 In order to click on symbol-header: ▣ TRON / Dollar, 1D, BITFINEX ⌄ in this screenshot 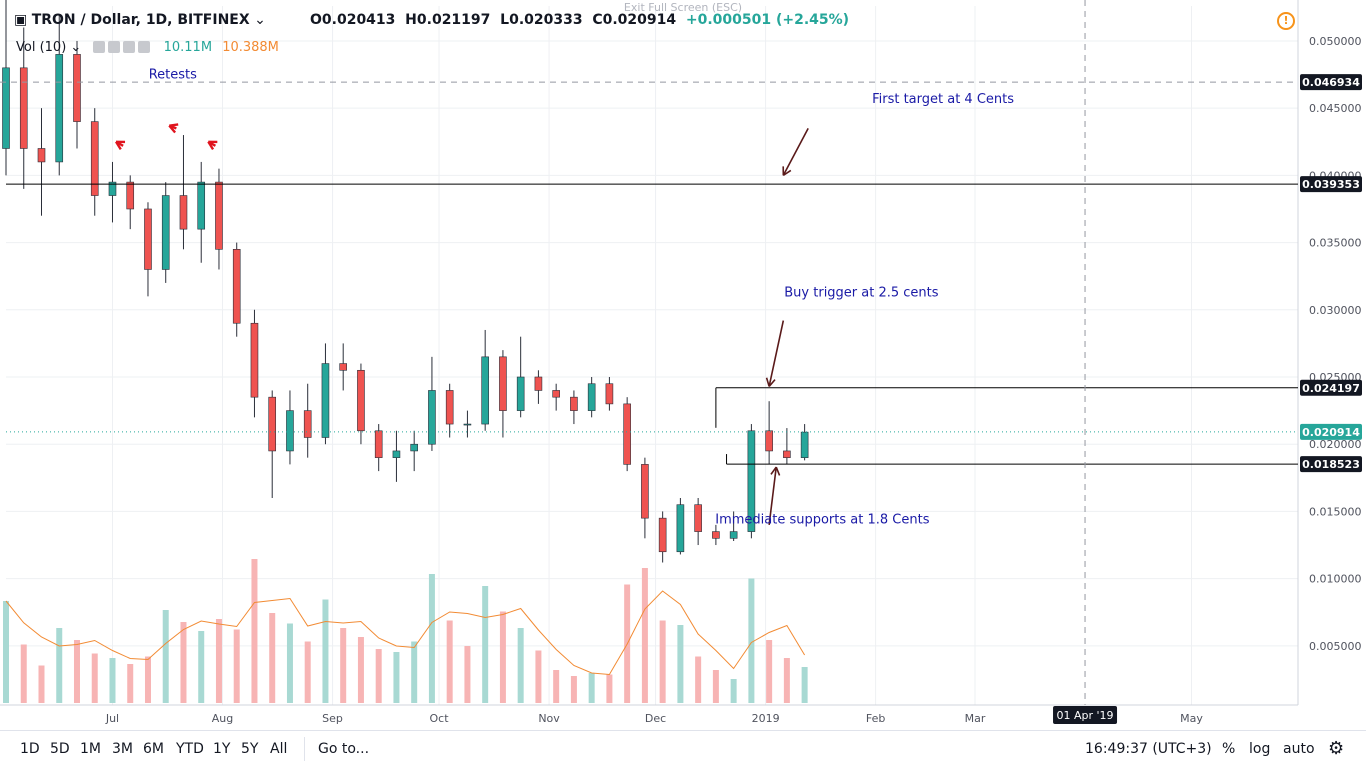, I will do `click(140, 20)`.